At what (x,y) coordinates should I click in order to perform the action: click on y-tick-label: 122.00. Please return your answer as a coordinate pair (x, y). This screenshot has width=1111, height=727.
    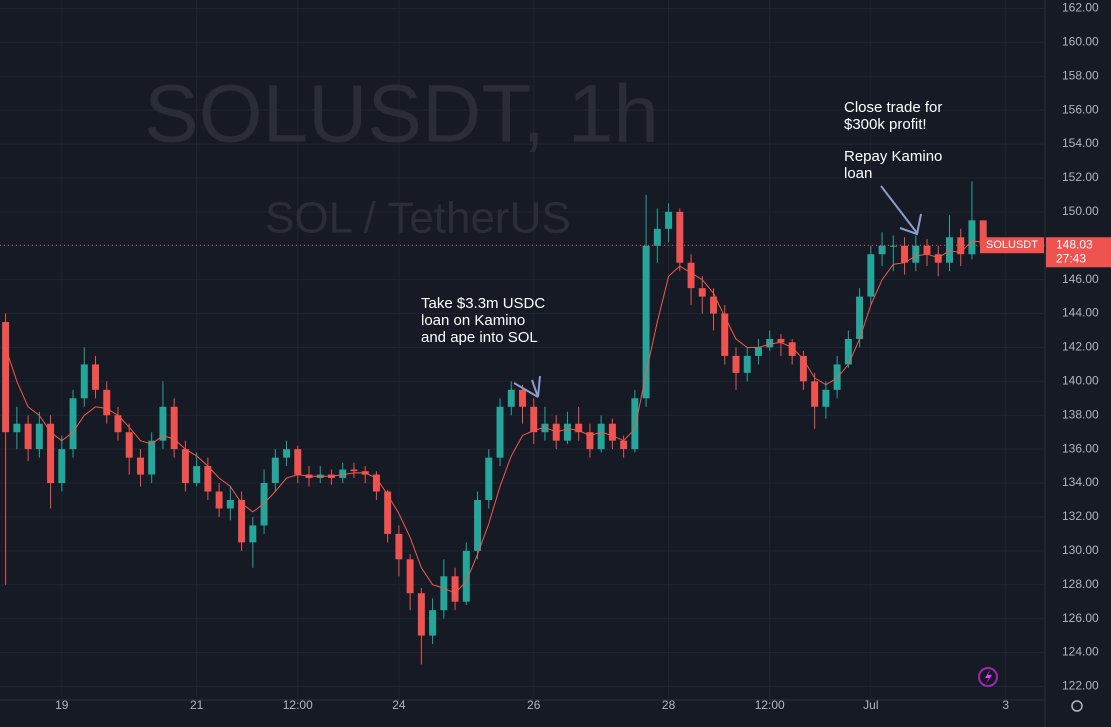
    Looking at the image, I should click on (1080, 686).